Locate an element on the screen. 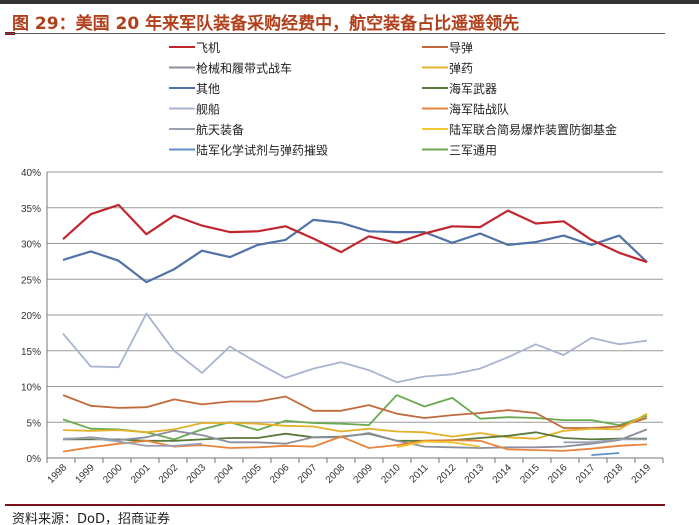 The height and width of the screenshot is (525, 699). y-tick-label: 25% is located at coordinates (31, 280).